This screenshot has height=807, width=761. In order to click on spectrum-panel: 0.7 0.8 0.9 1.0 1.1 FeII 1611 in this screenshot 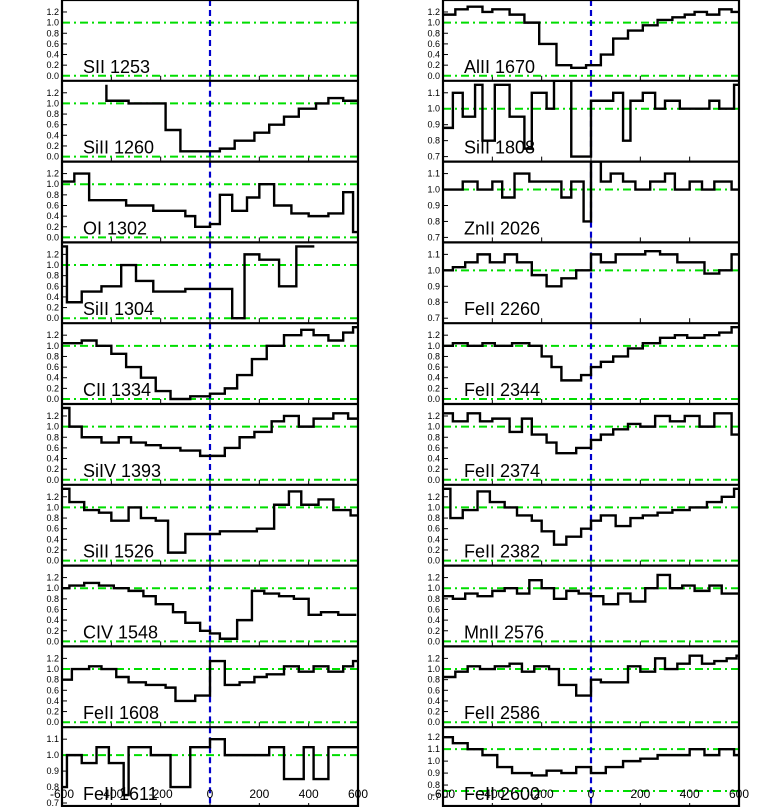, I will do `click(202, 766)`.